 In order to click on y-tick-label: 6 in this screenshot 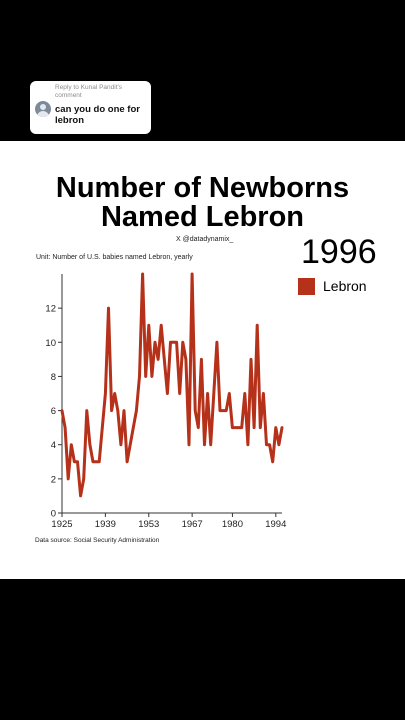, I will do `click(53, 411)`.